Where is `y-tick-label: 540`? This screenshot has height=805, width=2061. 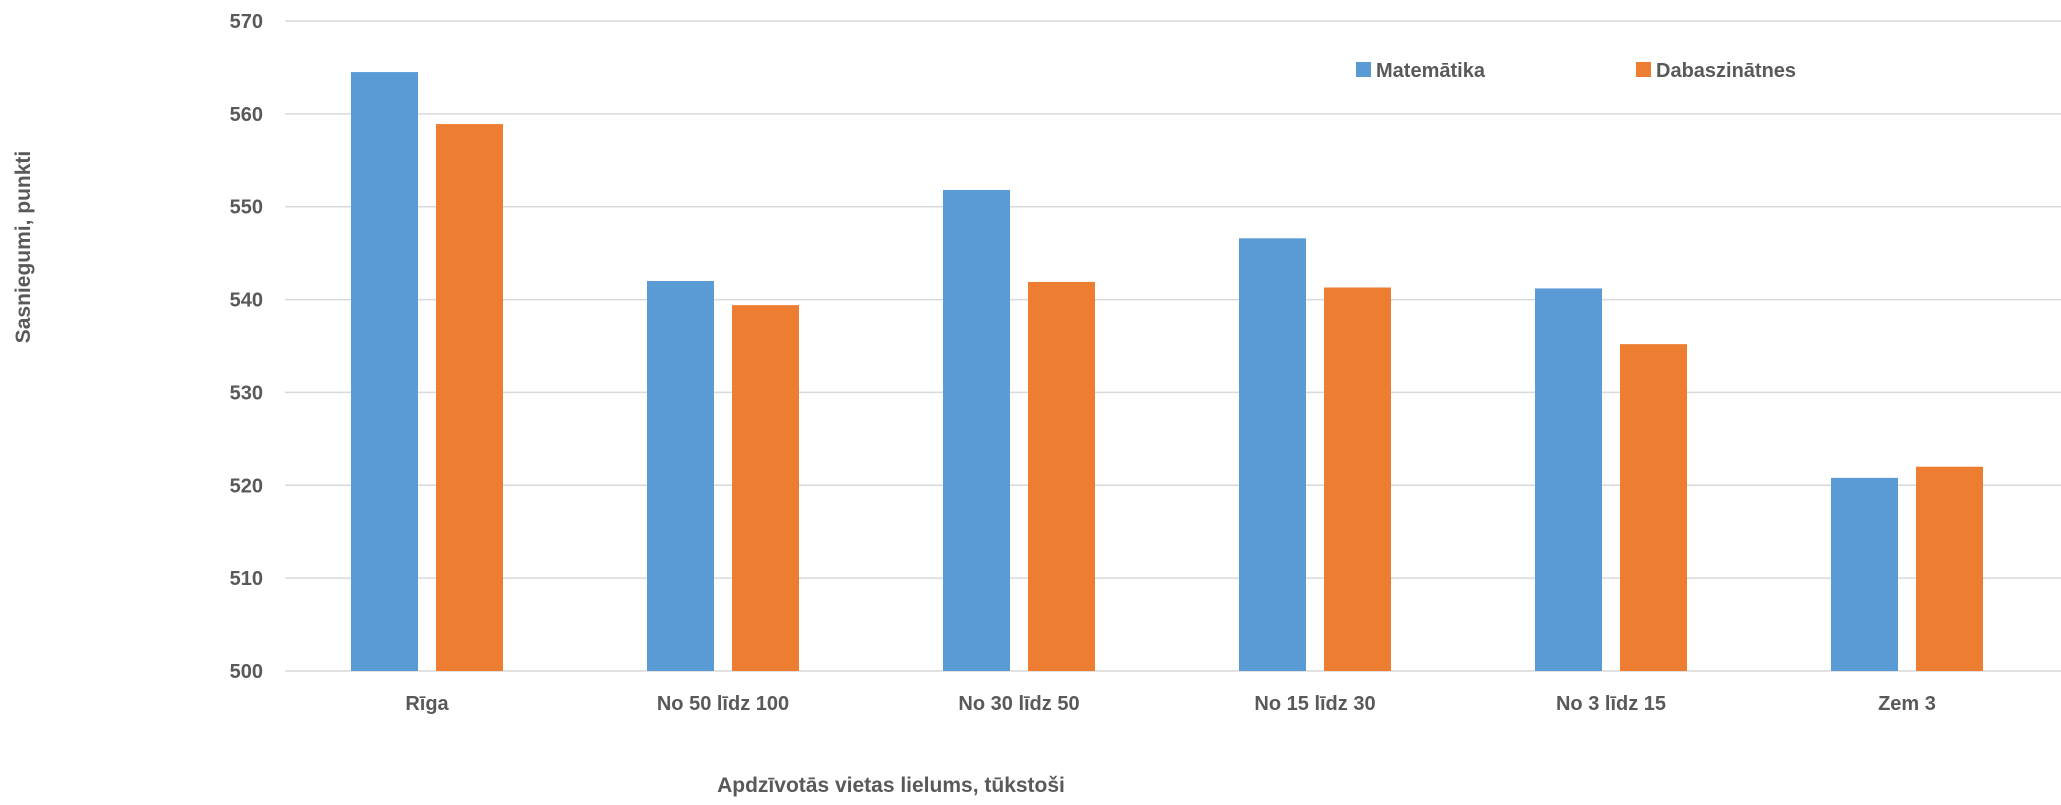 y-tick-label: 540 is located at coordinates (246, 301).